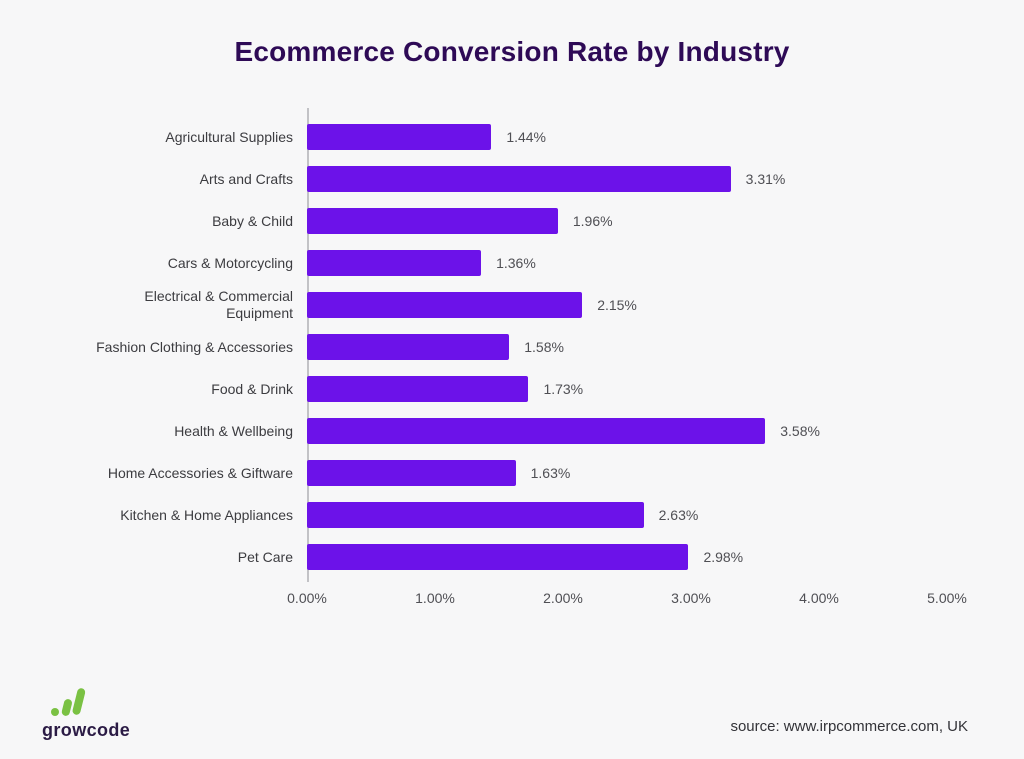 This screenshot has height=759, width=1024. What do you see at coordinates (627, 603) in the screenshot?
I see `x-axis: 0.00% 1.00% 2.00% 3.00% 4.00% 5.00%` at bounding box center [627, 603].